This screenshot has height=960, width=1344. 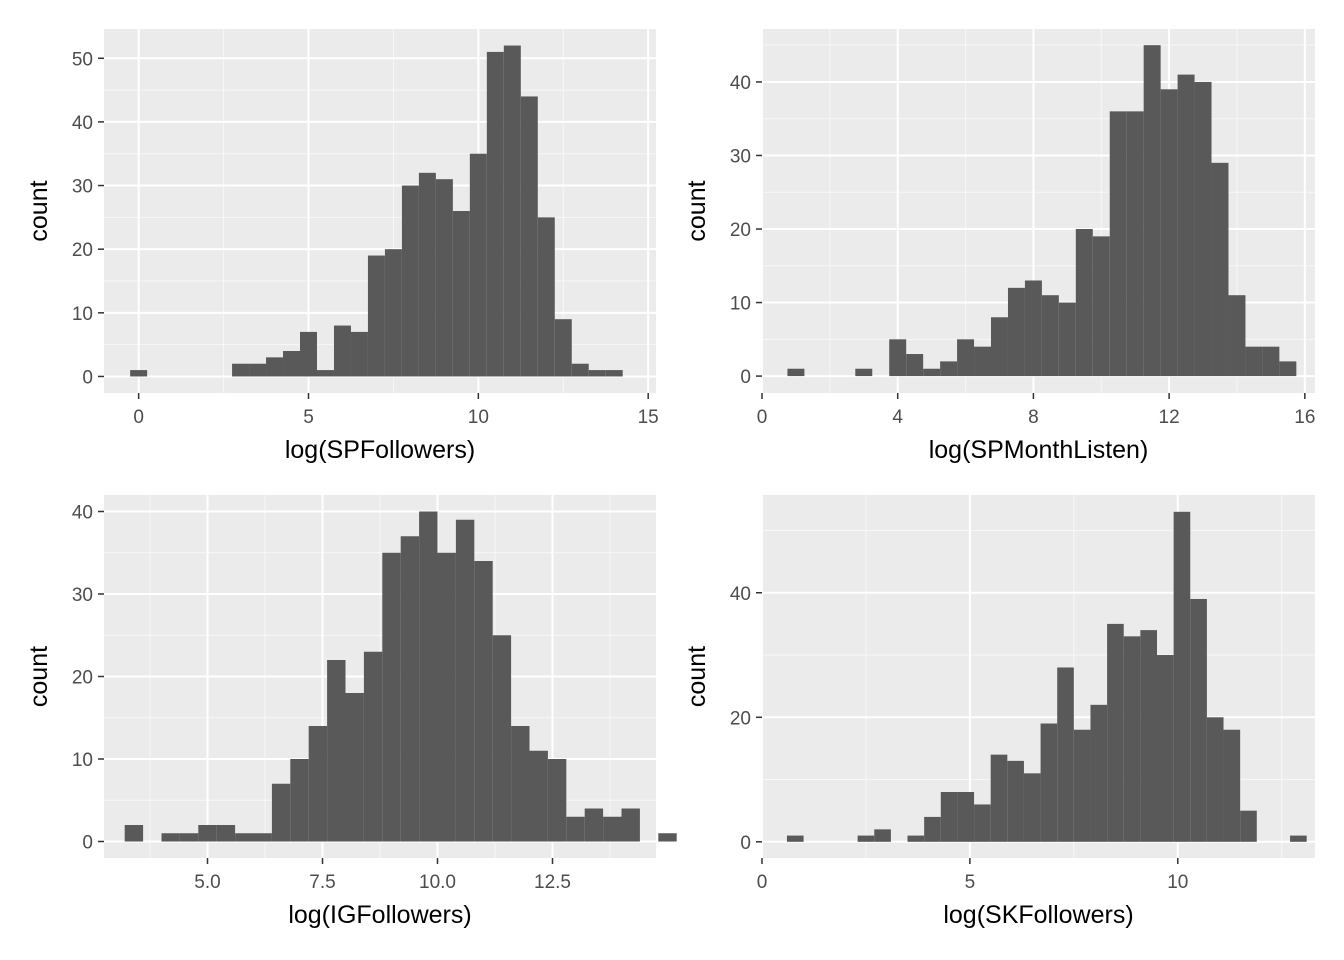 What do you see at coordinates (437, 882) in the screenshot?
I see `x-tick-label: 10.0` at bounding box center [437, 882].